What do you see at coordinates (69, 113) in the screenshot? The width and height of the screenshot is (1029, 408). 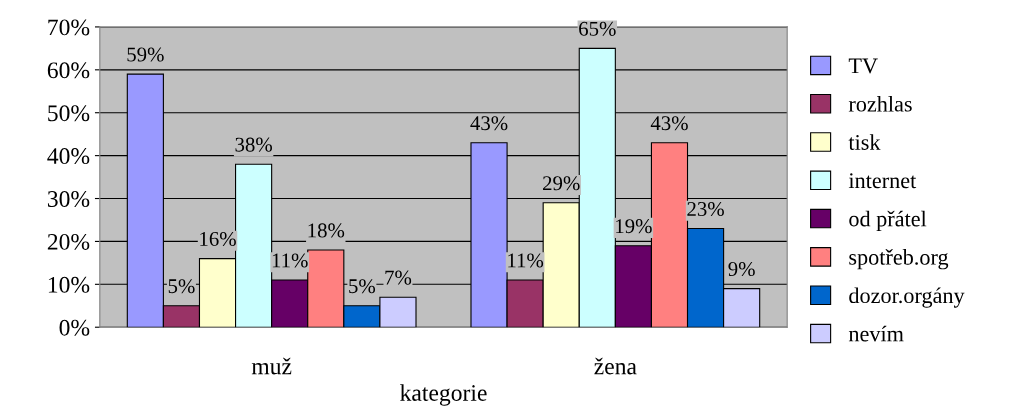 I see `y-tick-label: 50%` at bounding box center [69, 113].